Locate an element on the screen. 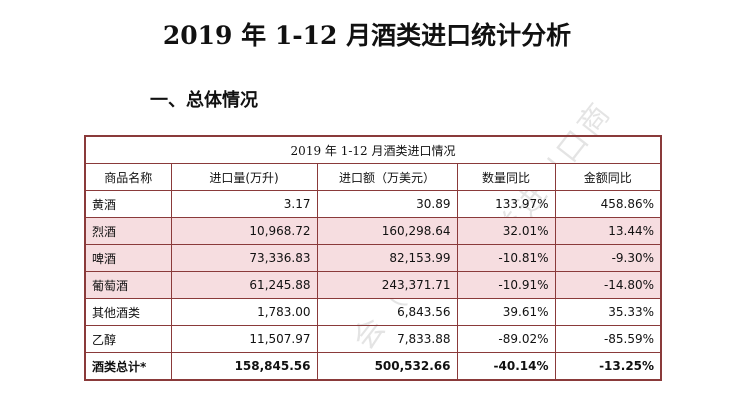  import-value: 160,298.64 is located at coordinates (387, 231).